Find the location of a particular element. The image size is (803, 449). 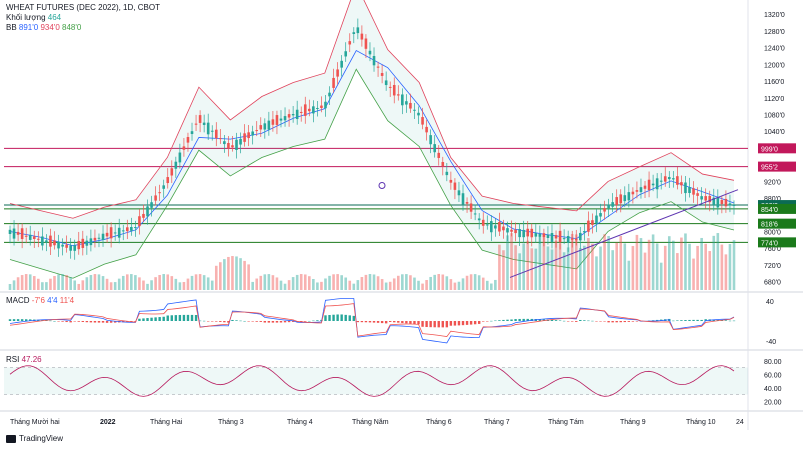

bb-label: BB is located at coordinates (11, 27).